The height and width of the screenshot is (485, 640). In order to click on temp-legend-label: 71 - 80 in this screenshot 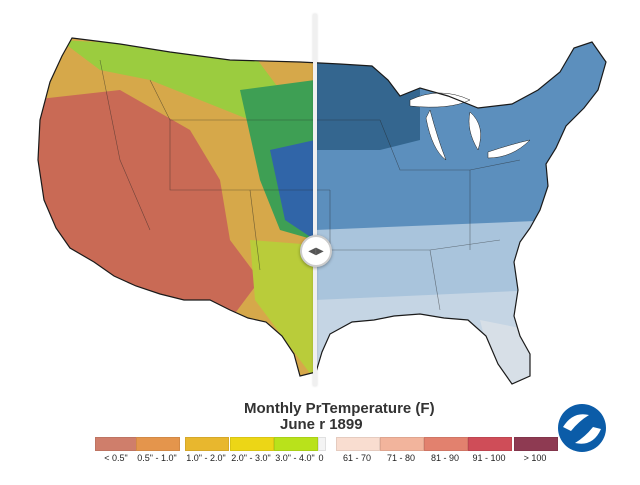, I will do `click(401, 458)`.